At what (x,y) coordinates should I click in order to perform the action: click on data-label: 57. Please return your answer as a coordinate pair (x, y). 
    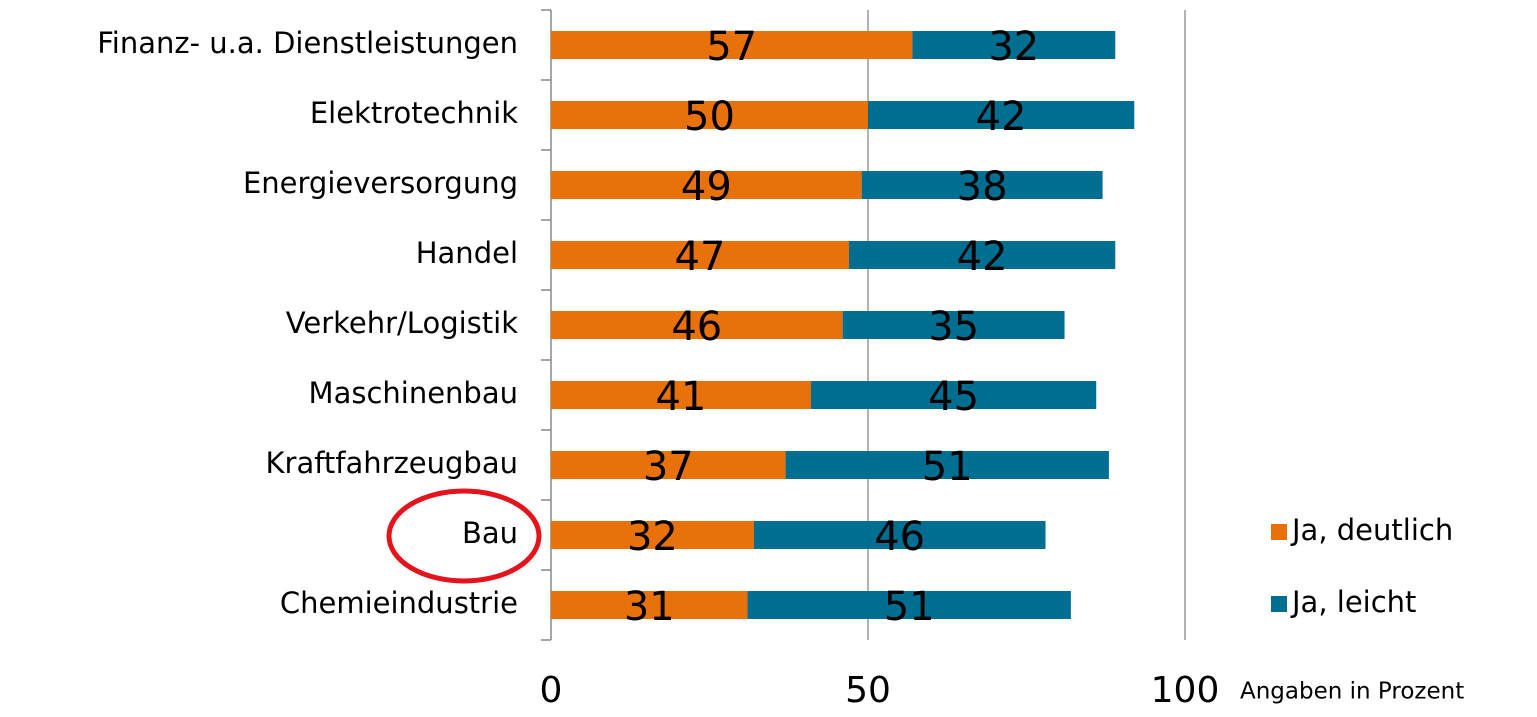
    Looking at the image, I should click on (731, 47).